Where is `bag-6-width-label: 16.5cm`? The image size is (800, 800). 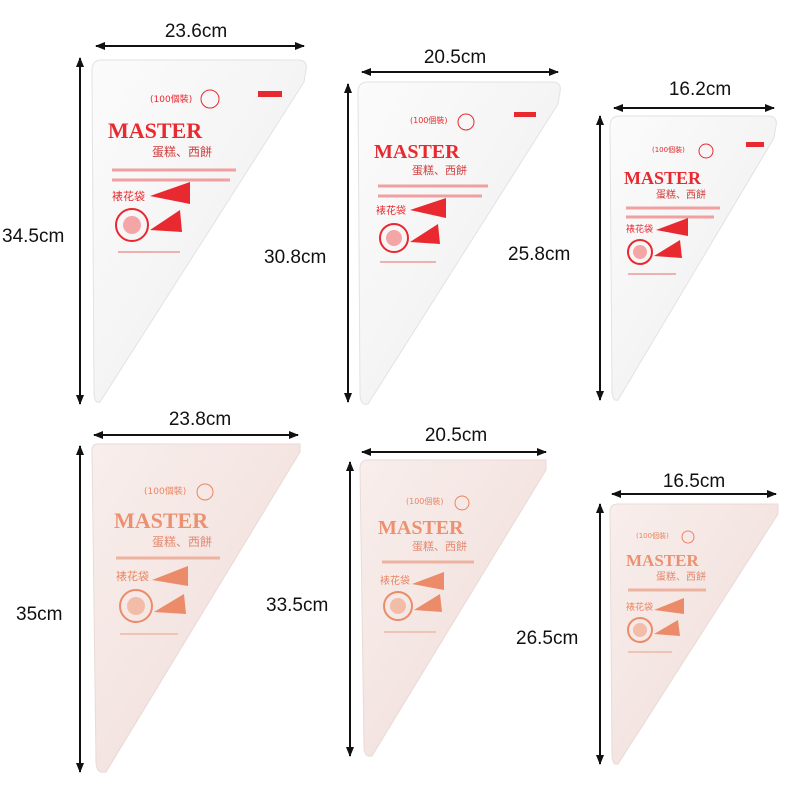
bag-6-width-label: 16.5cm is located at coordinates (694, 481).